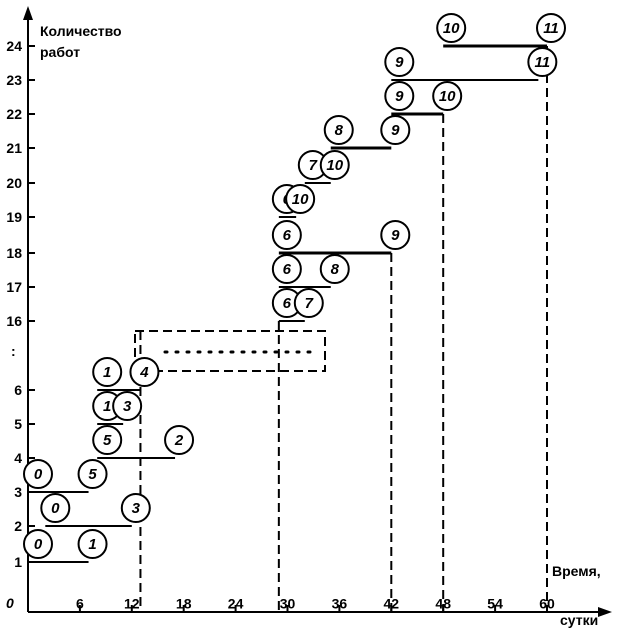 This screenshot has height=638, width=625. I want to click on y-tick-label: 4, so click(18, 458).